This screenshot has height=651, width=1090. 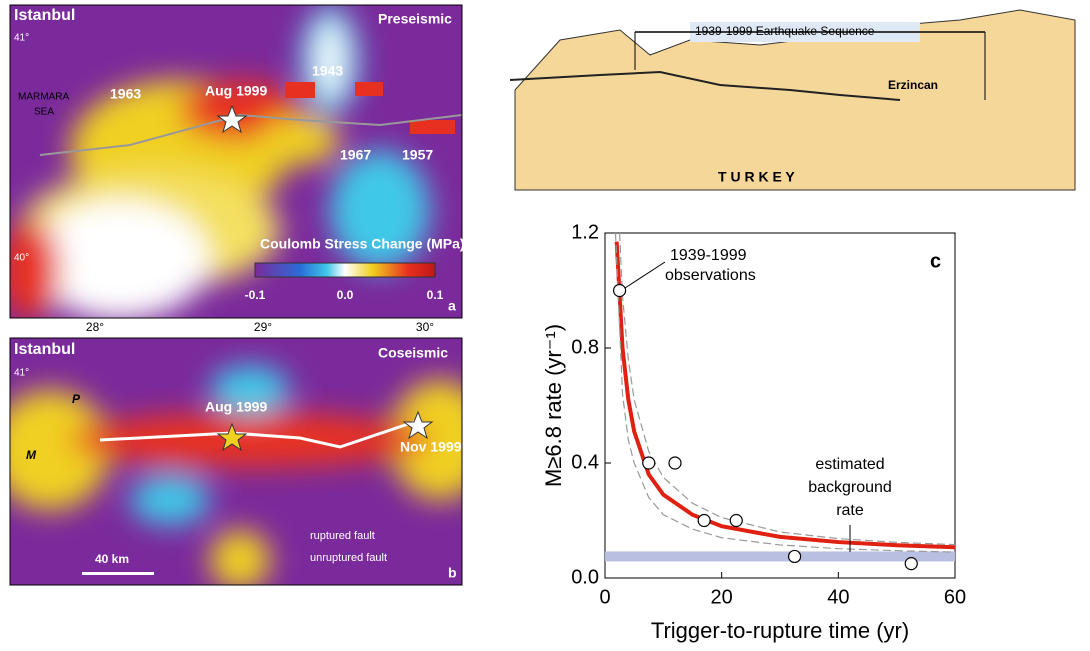 I want to click on label: P, so click(x=76, y=399).